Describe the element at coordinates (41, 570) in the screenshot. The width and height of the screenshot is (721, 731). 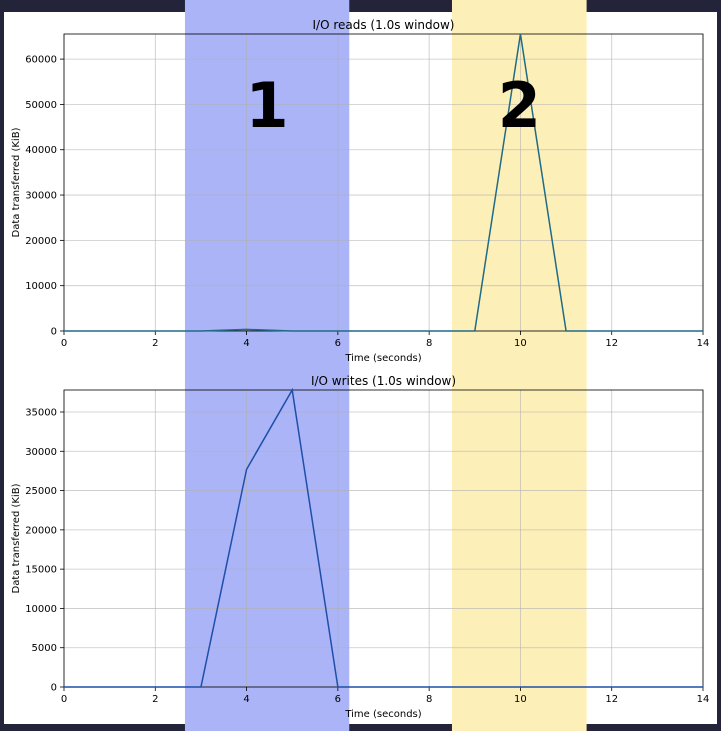
I see `writes-y-tick-label: 15000` at that location.